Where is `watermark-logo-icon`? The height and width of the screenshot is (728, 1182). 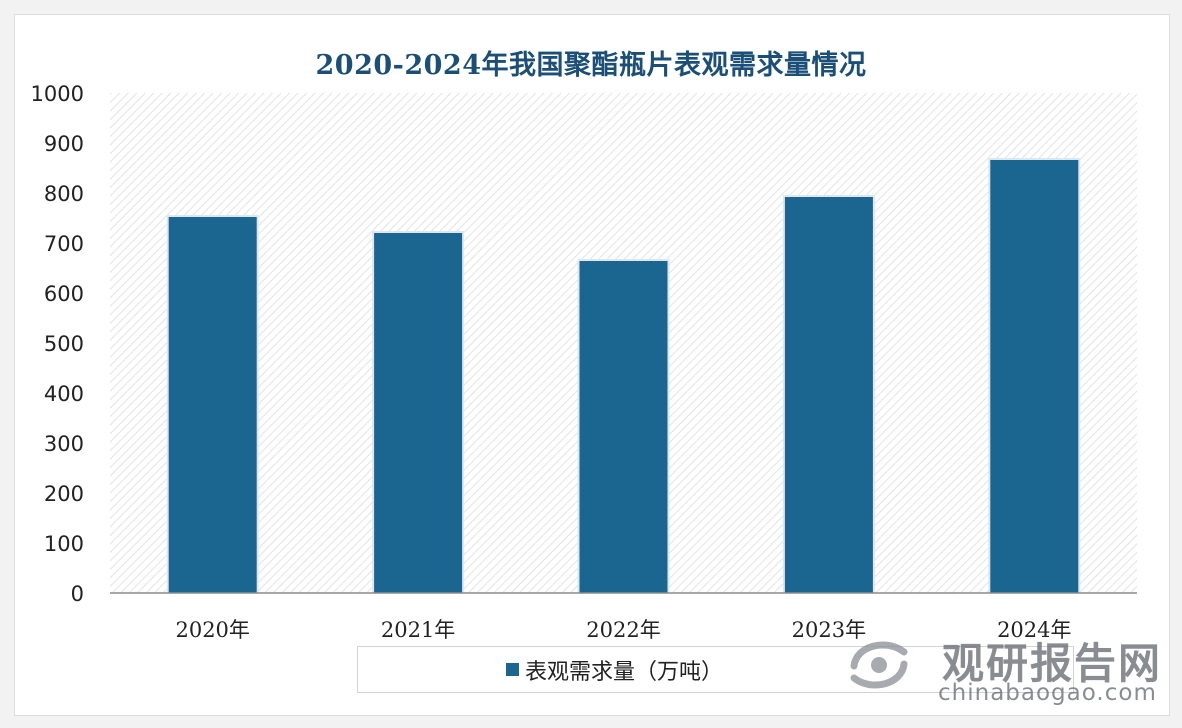 watermark-logo-icon is located at coordinates (879, 665).